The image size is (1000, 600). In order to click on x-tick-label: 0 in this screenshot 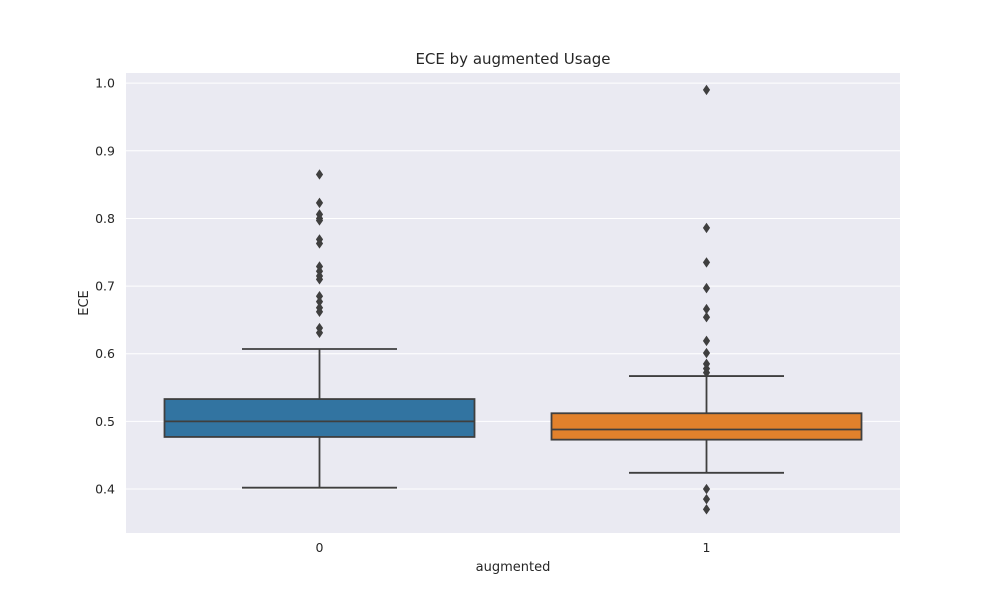, I will do `click(320, 547)`.